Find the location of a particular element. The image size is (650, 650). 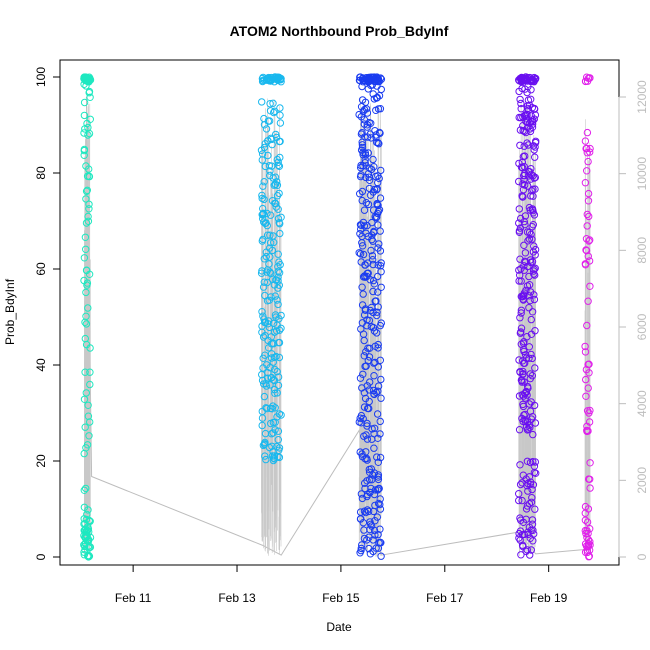

y2-tick-label: 4000 is located at coordinates (642, 403).